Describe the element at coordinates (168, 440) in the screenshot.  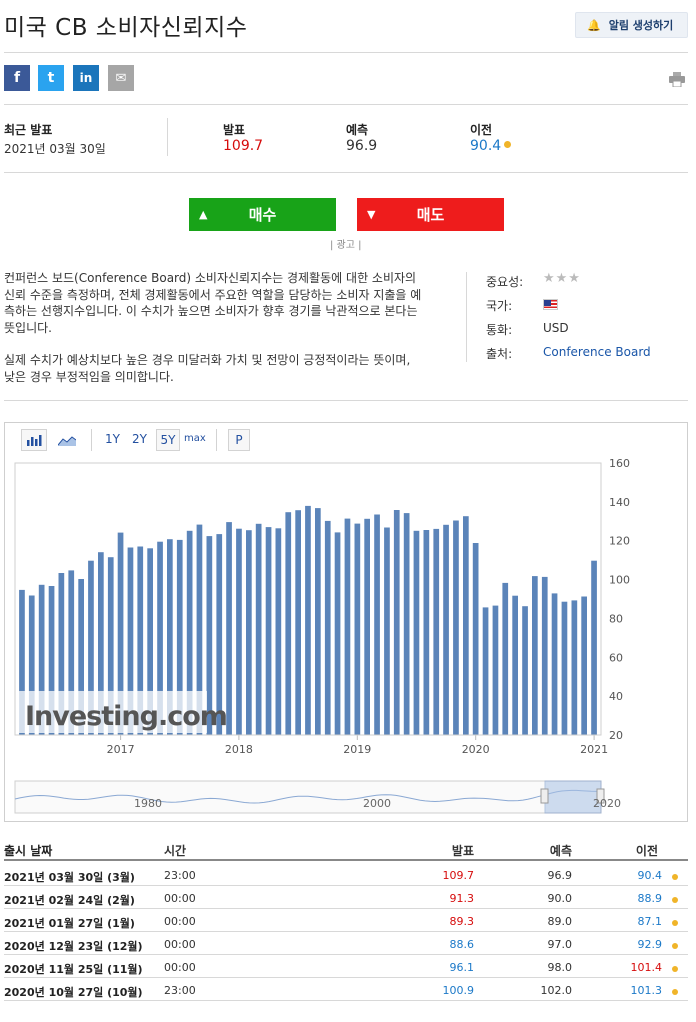
I see `range-5y-button: 5Y` at that location.